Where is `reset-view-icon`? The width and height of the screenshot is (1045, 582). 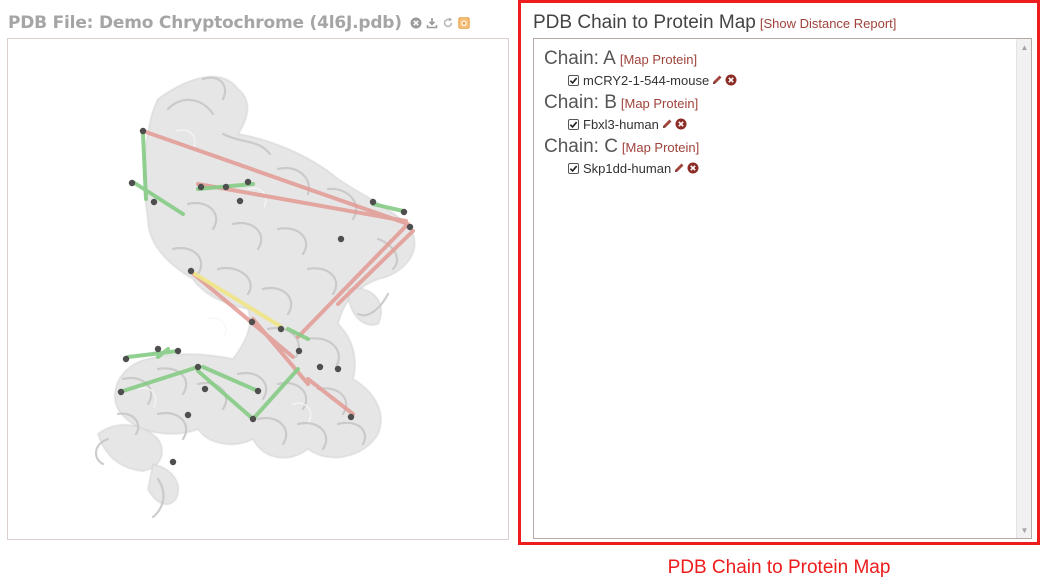
reset-view-icon is located at coordinates (448, 23).